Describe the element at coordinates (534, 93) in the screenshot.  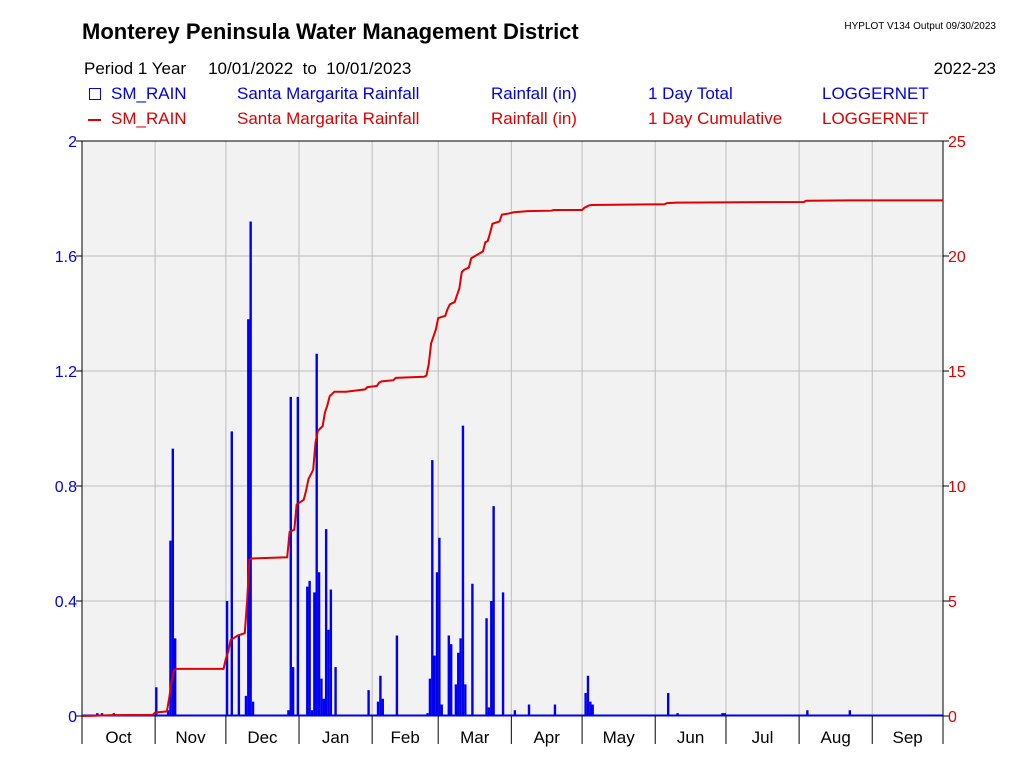
I see `legend-1-variable: Rainfall (in)` at that location.